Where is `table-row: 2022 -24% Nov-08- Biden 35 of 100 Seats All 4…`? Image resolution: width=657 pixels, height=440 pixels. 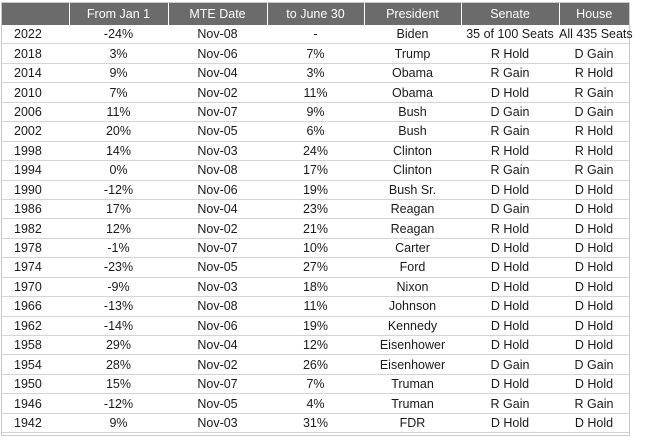 table-row: 2022 -24% Nov-08- Biden 35 of 100 Seats All 4… is located at coordinates (317, 35).